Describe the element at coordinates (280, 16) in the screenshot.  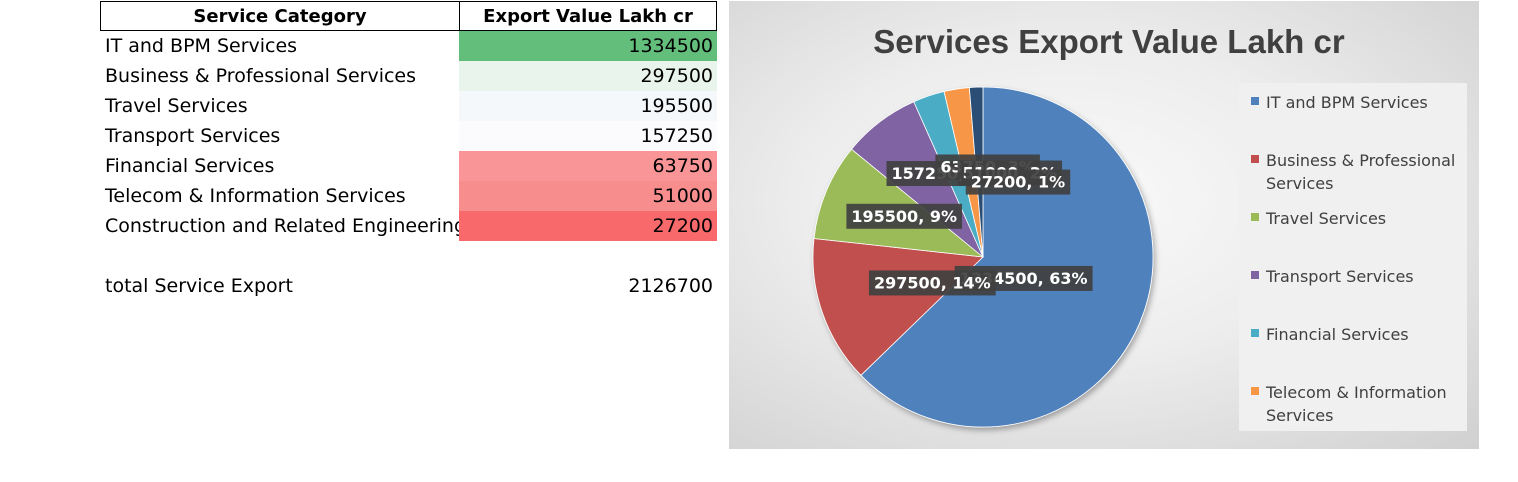
I see `header-service-category: Service Category` at that location.